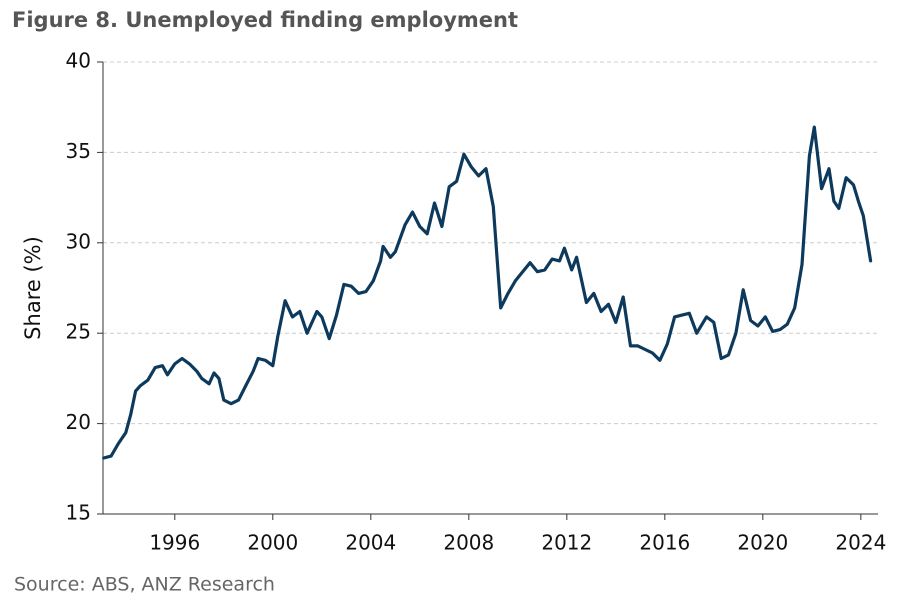 The height and width of the screenshot is (600, 904). Describe the element at coordinates (272, 543) in the screenshot. I see `x-tick-label: 2000` at that location.